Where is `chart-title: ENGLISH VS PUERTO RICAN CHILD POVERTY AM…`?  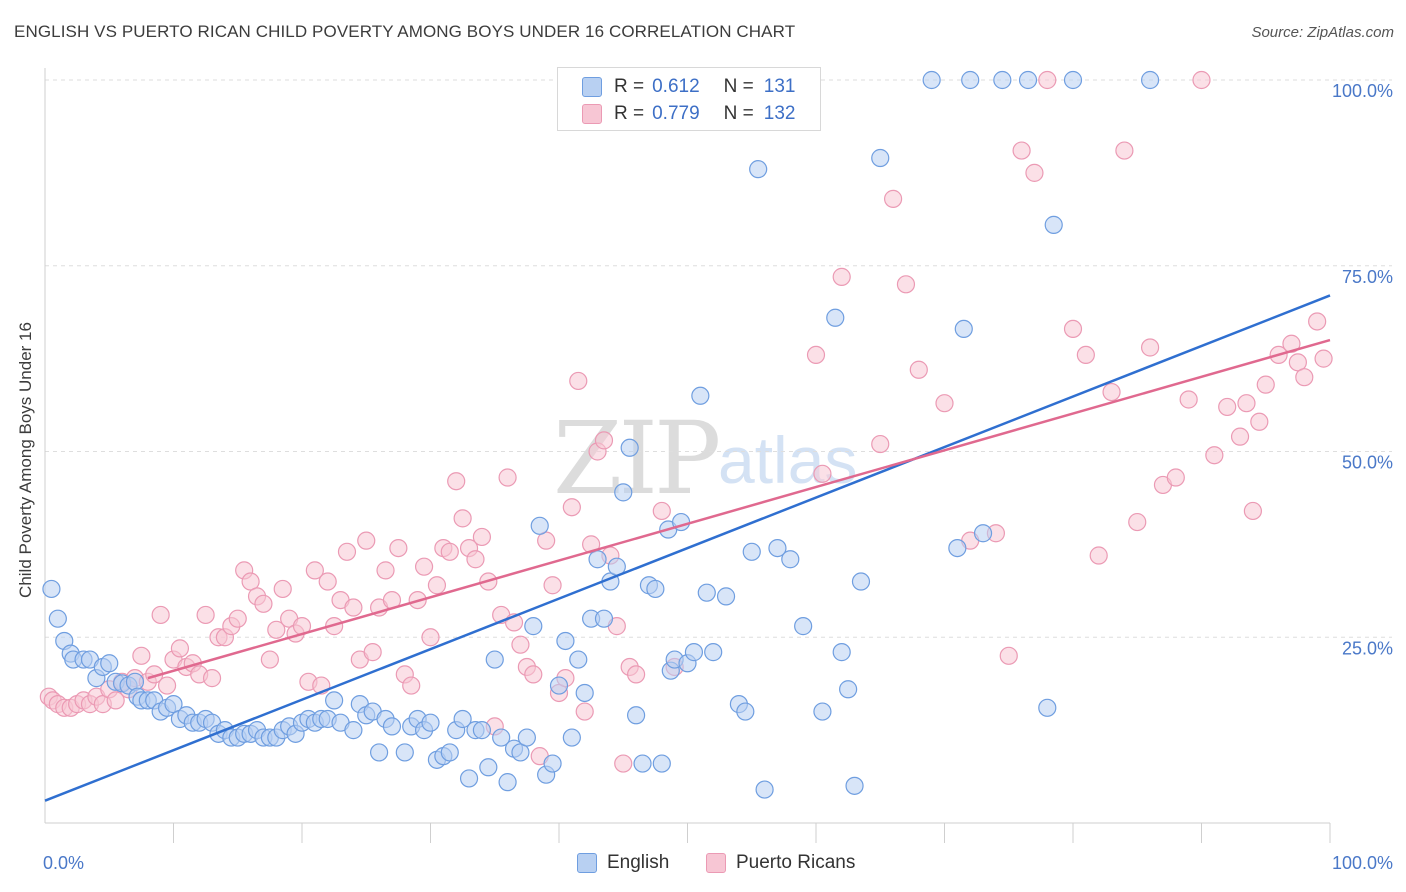
chart-title: ENGLISH VS PUERTO RICAN CHILD POVERTY AM… is located at coordinates (405, 31).